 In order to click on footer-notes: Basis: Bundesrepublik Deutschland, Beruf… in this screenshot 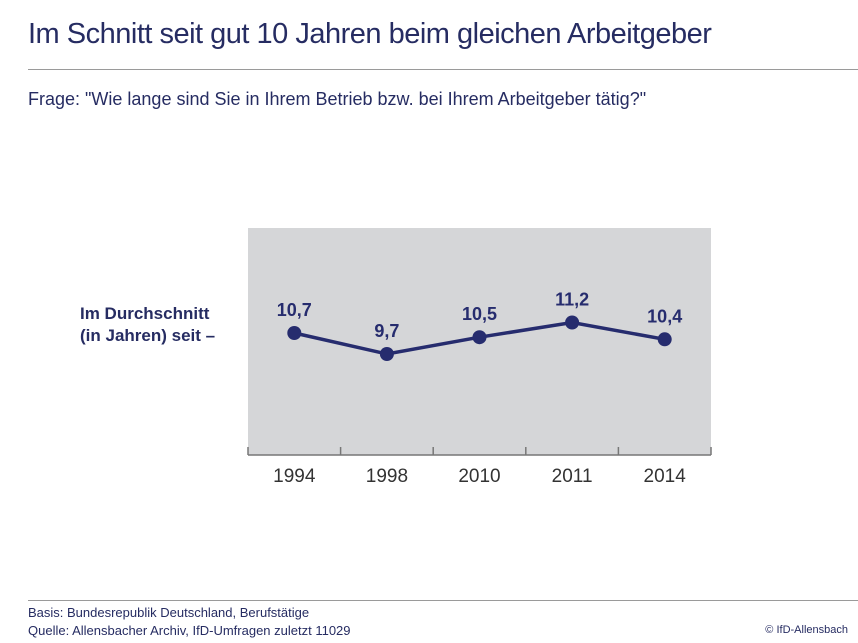, I will do `click(189, 622)`.